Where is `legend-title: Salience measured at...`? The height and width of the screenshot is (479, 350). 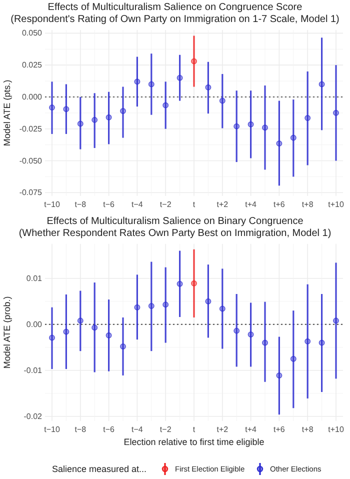
legend-title: Salience measured at... is located at coordinates (99, 469).